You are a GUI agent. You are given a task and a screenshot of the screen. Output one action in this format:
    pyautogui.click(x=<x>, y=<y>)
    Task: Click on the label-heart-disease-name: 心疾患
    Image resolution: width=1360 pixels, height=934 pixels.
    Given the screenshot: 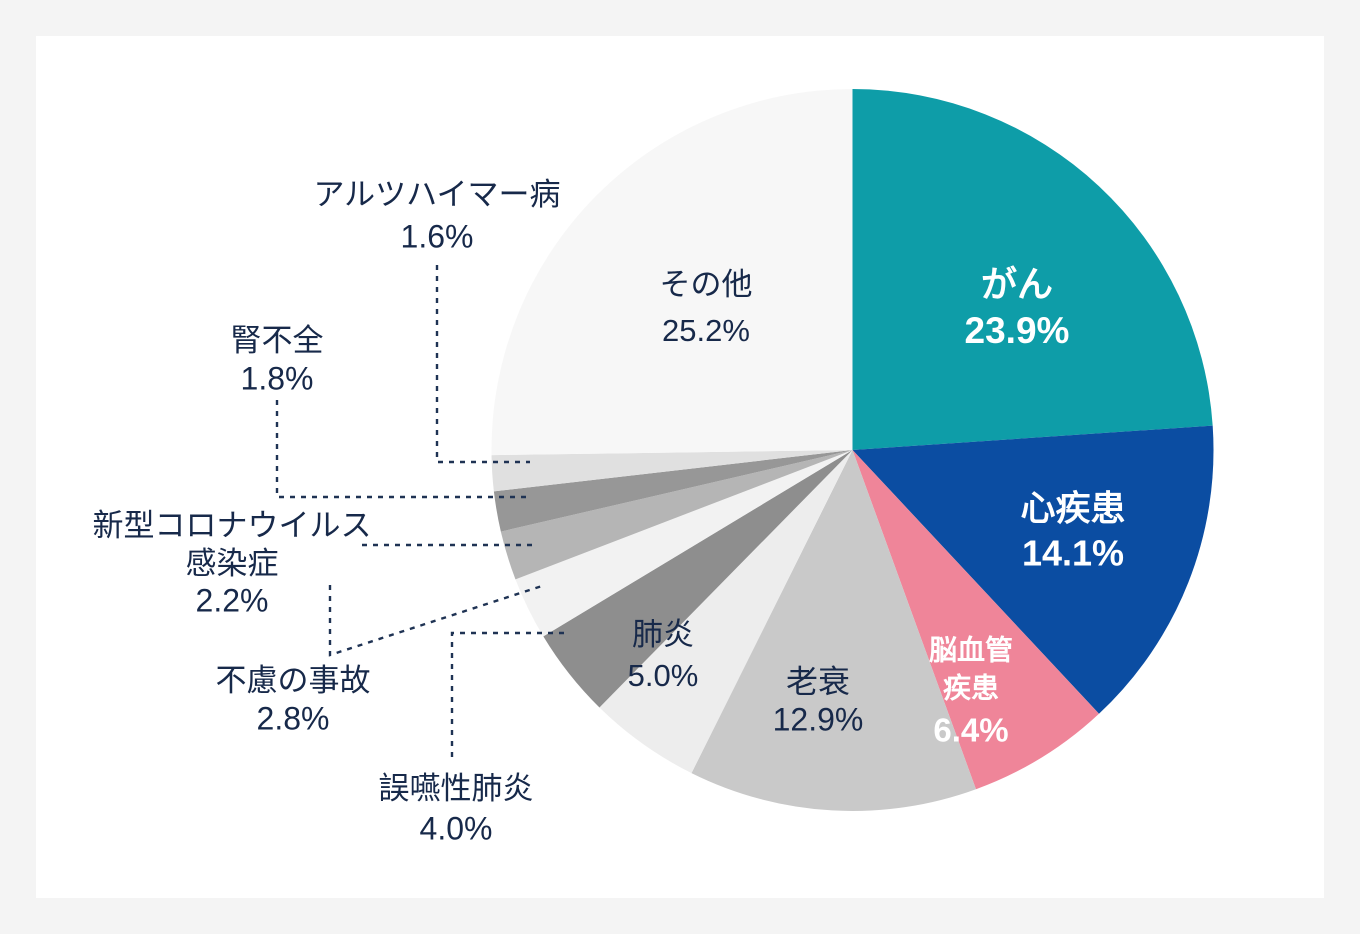 What is the action you would take?
    pyautogui.click(x=1072, y=508)
    